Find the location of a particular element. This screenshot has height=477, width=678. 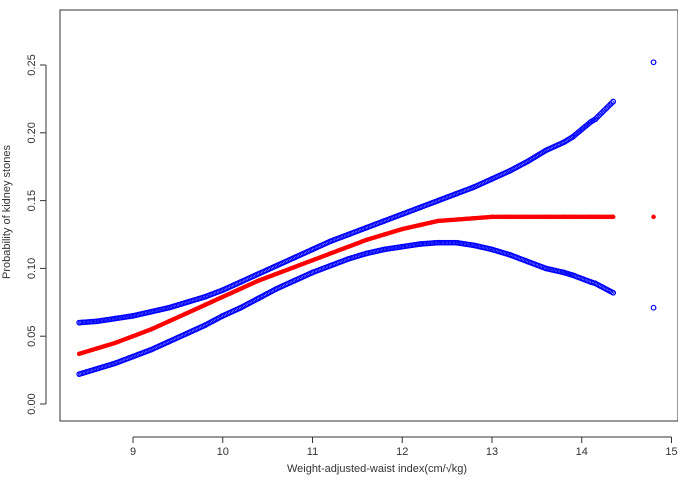

x-tick-label: 14 is located at coordinates (582, 452).